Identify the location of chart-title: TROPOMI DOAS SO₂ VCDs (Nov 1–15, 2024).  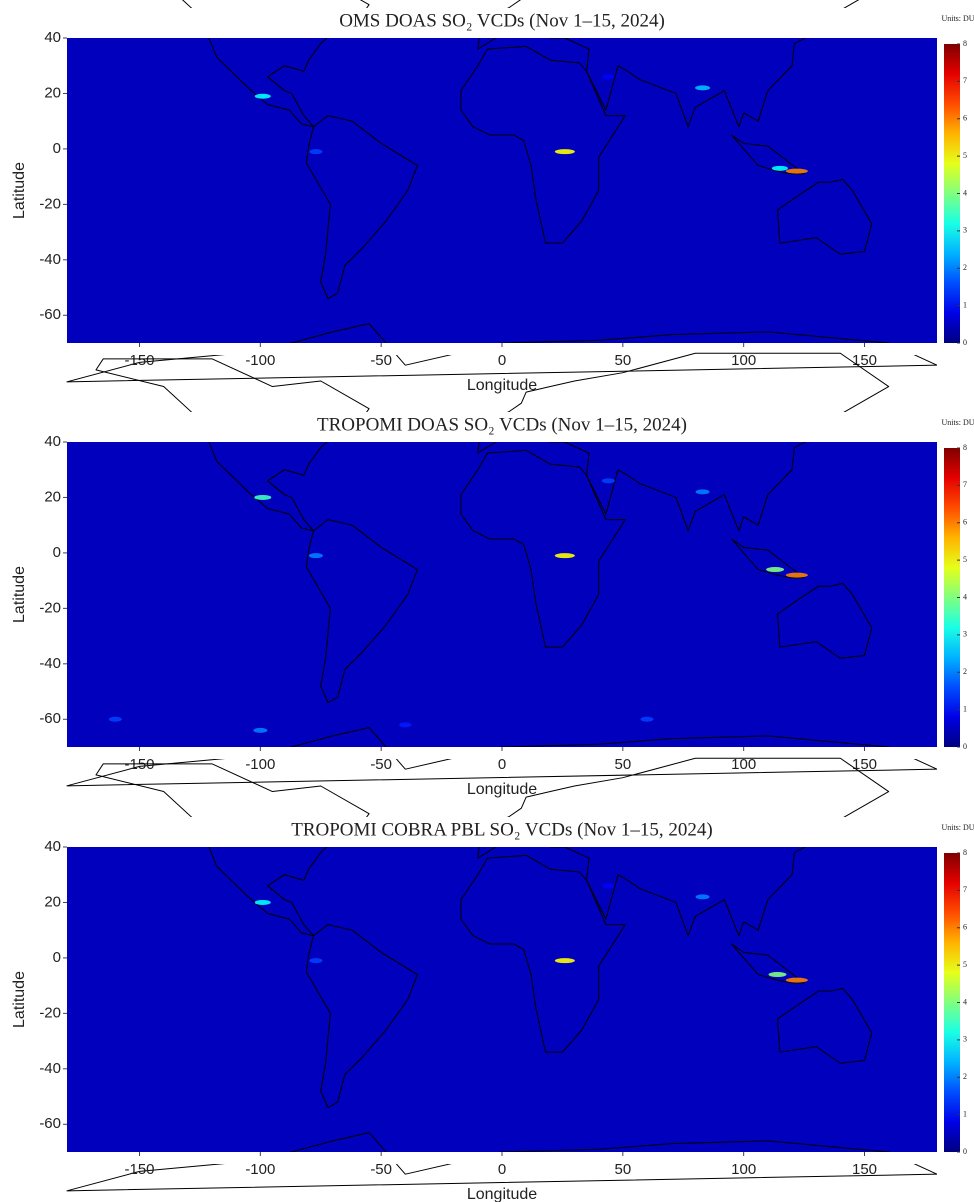
(502, 424).